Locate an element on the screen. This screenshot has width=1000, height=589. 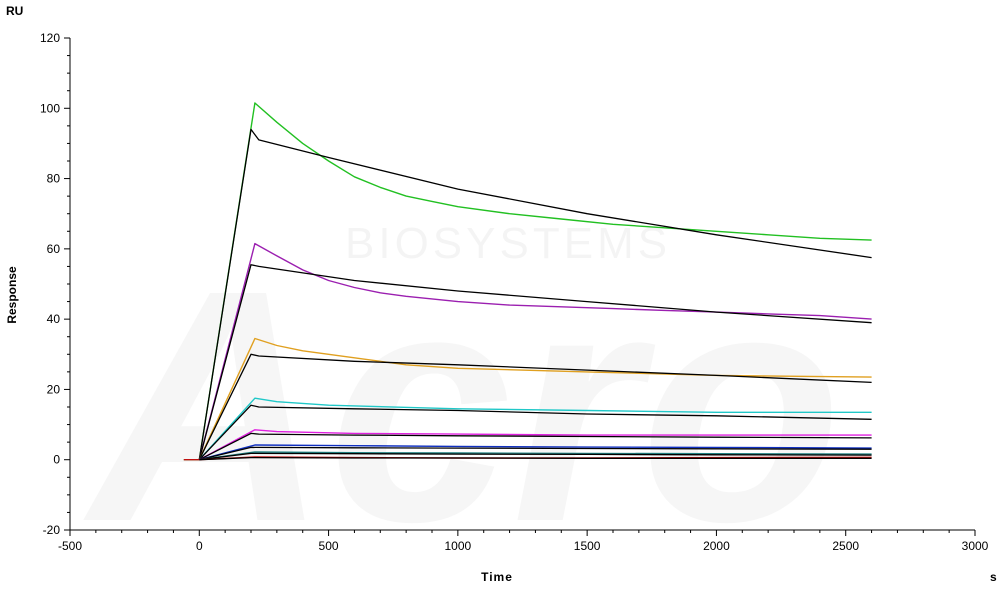
y-tick-label: 20 is located at coordinates (54, 389).